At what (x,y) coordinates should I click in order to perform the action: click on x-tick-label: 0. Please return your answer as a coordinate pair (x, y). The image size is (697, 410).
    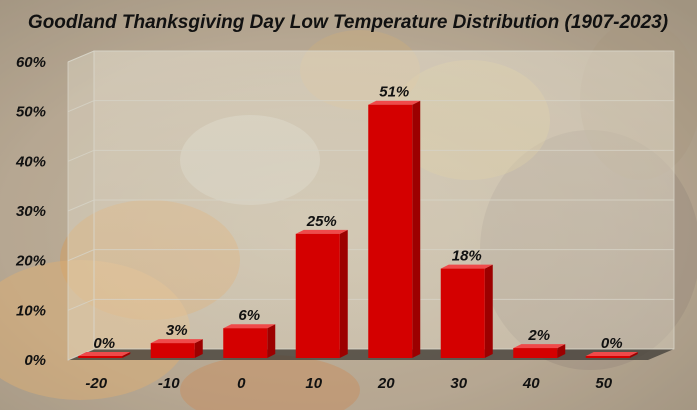
    Looking at the image, I should click on (241, 383).